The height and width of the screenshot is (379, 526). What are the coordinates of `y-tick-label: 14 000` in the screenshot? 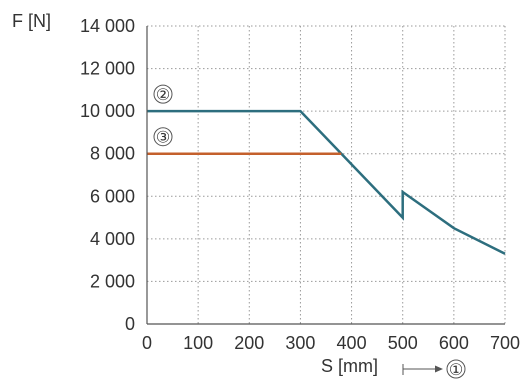 It's located at (107, 26).